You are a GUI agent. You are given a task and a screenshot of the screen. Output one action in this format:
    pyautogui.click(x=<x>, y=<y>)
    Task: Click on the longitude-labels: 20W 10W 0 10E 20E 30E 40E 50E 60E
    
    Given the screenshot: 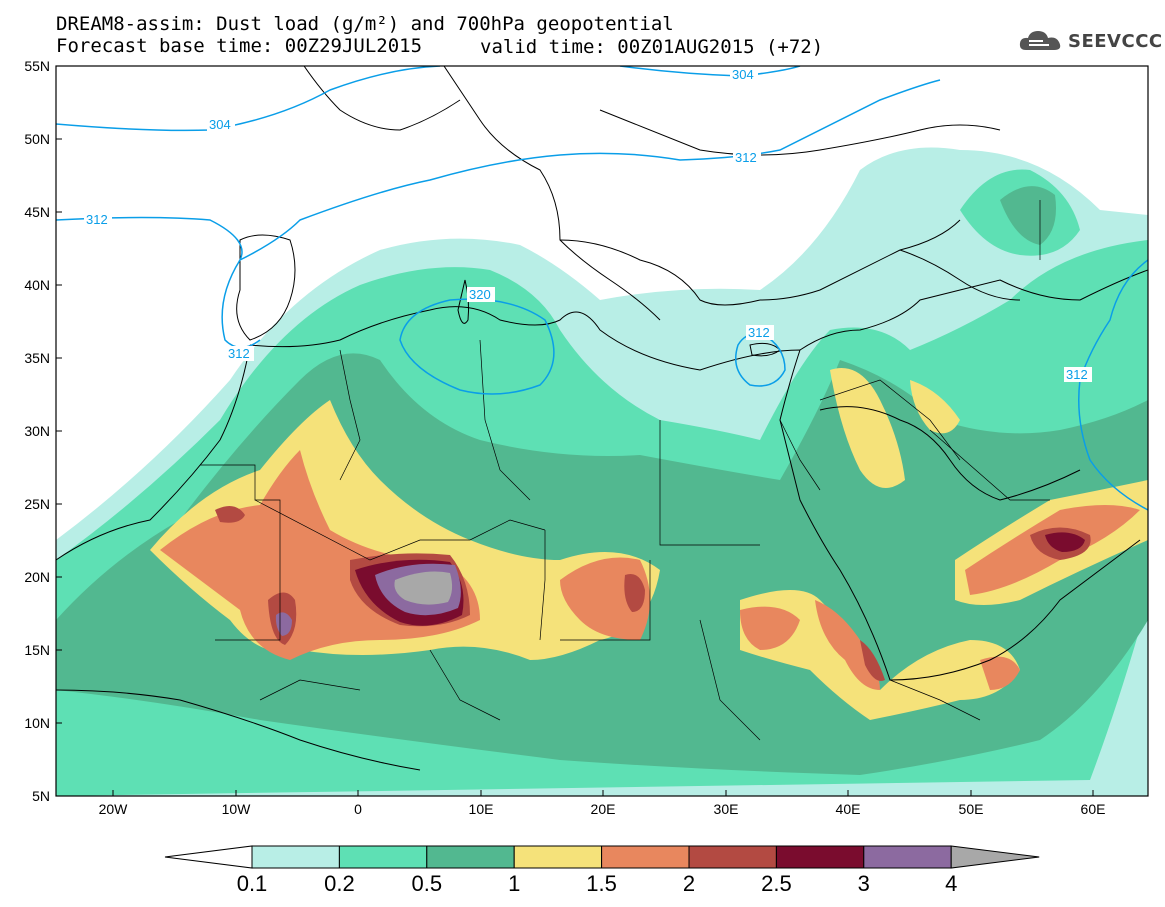 What is the action you would take?
    pyautogui.click(x=602, y=803)
    